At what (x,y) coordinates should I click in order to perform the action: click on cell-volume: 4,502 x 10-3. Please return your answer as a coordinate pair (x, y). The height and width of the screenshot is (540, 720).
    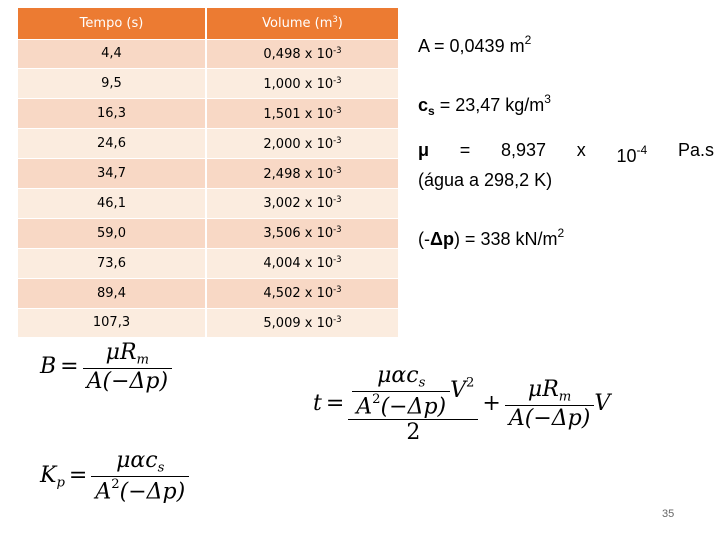
    Looking at the image, I should click on (302, 293).